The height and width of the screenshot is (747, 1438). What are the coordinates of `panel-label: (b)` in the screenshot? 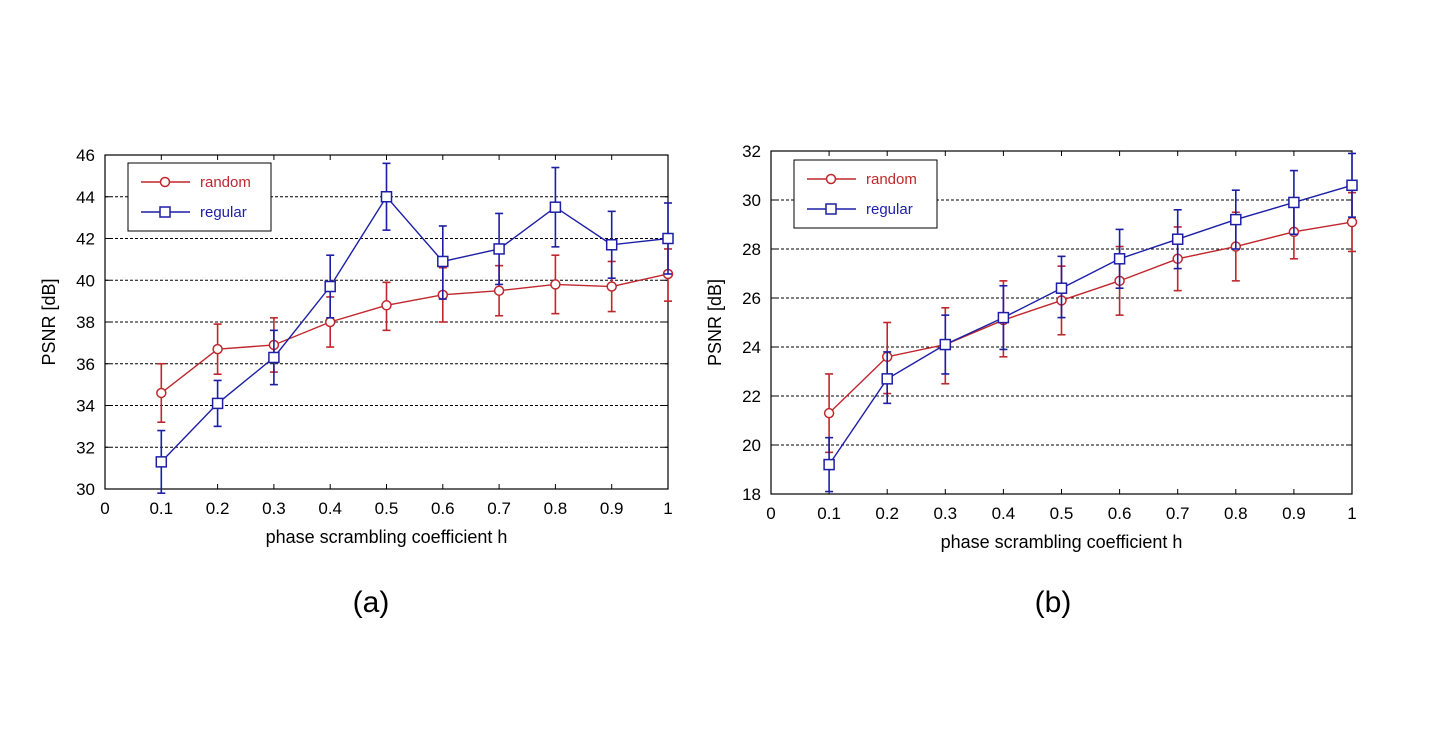 It's located at (1053, 602).